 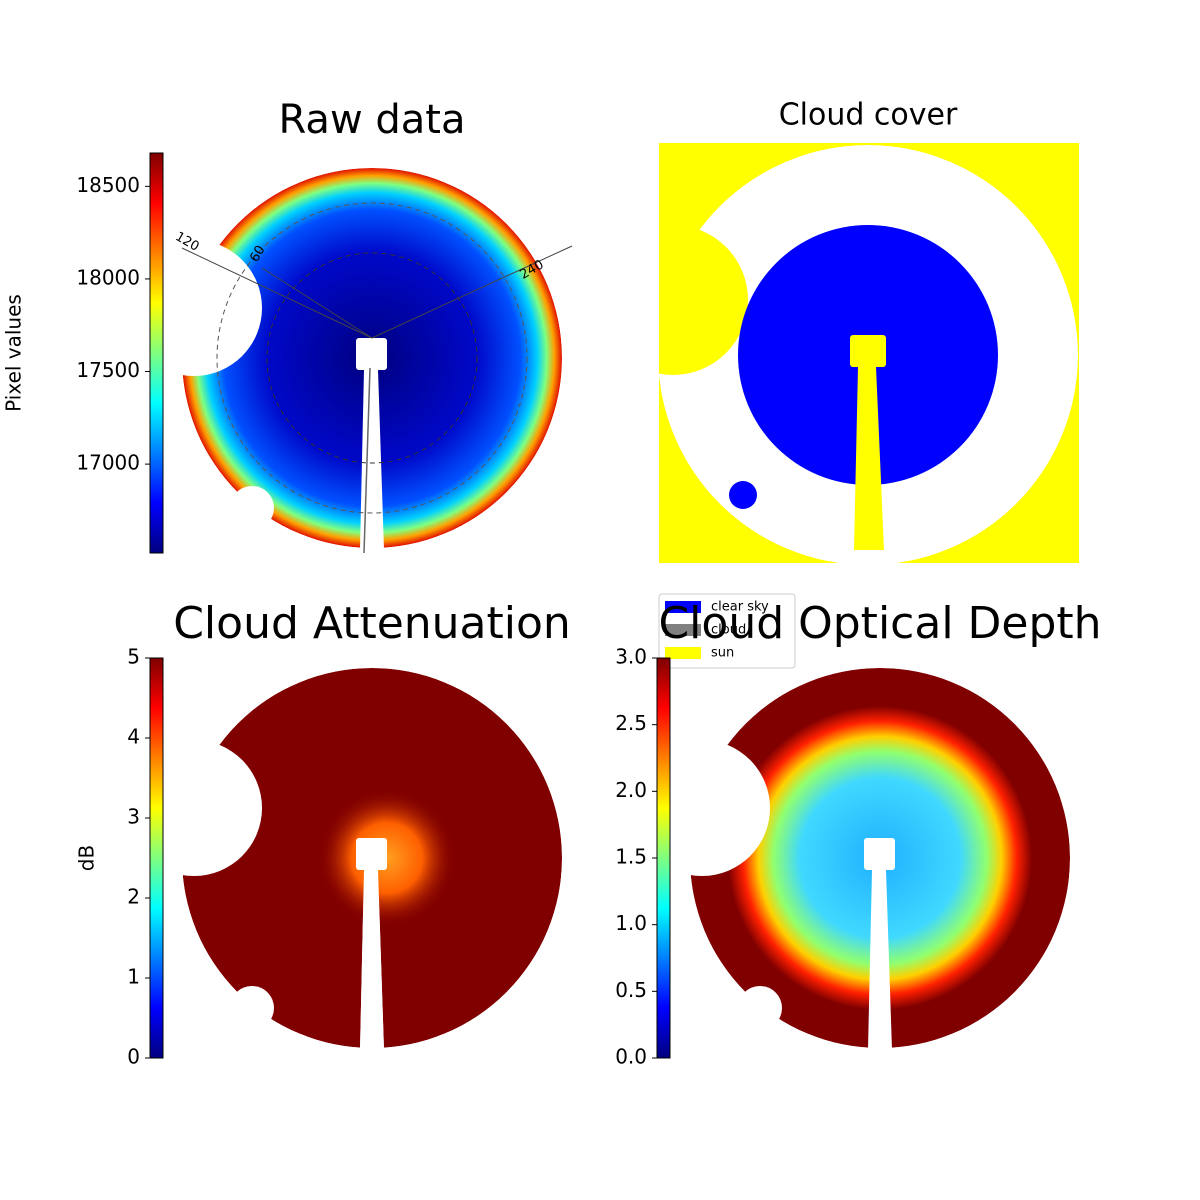 What do you see at coordinates (133, 737) in the screenshot?
I see `colorbar-tick-label: 4` at bounding box center [133, 737].